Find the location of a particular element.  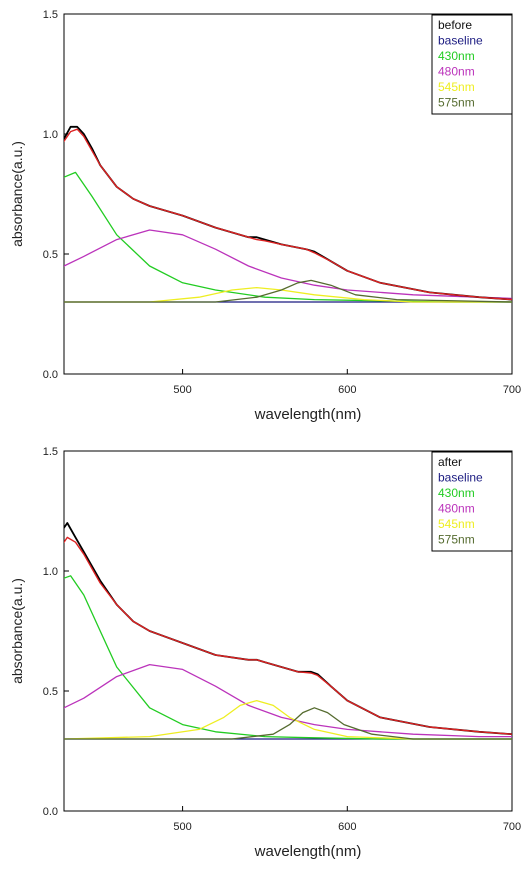

legend-title: after is located at coordinates (450, 462).